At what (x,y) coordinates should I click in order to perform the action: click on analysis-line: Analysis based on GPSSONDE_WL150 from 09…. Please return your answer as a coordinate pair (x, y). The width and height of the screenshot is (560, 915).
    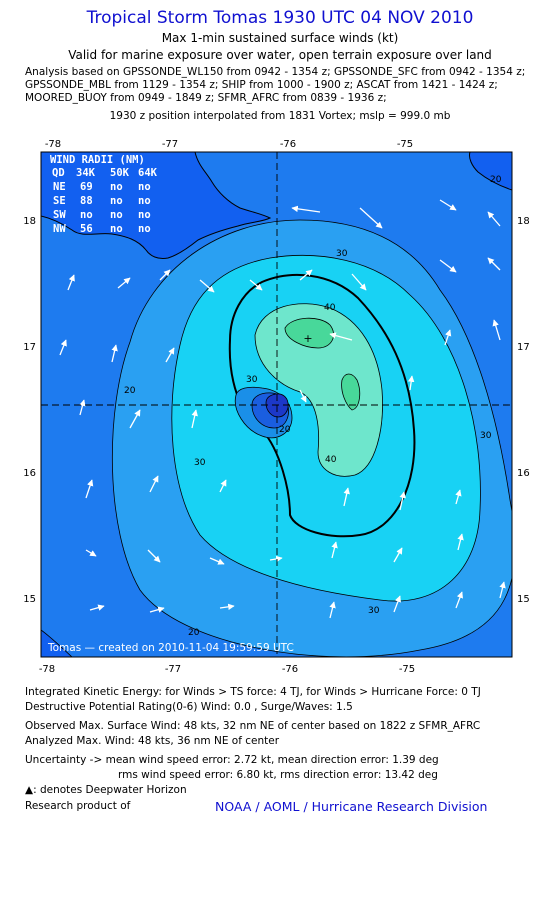
    Looking at the image, I should click on (275, 72).